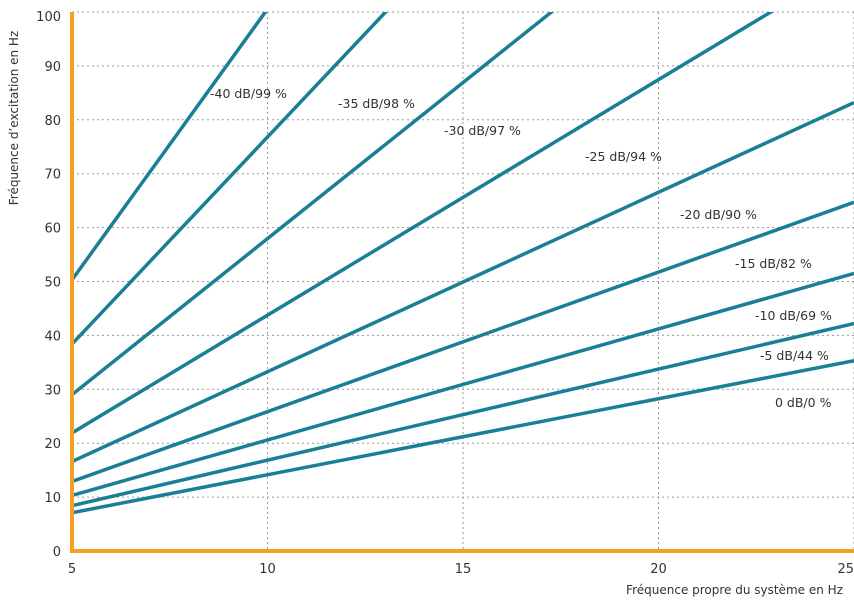 Image resolution: width=854 pixels, height=601 pixels. Describe the element at coordinates (267, 569) in the screenshot. I see `x-tick-label: 10` at that location.